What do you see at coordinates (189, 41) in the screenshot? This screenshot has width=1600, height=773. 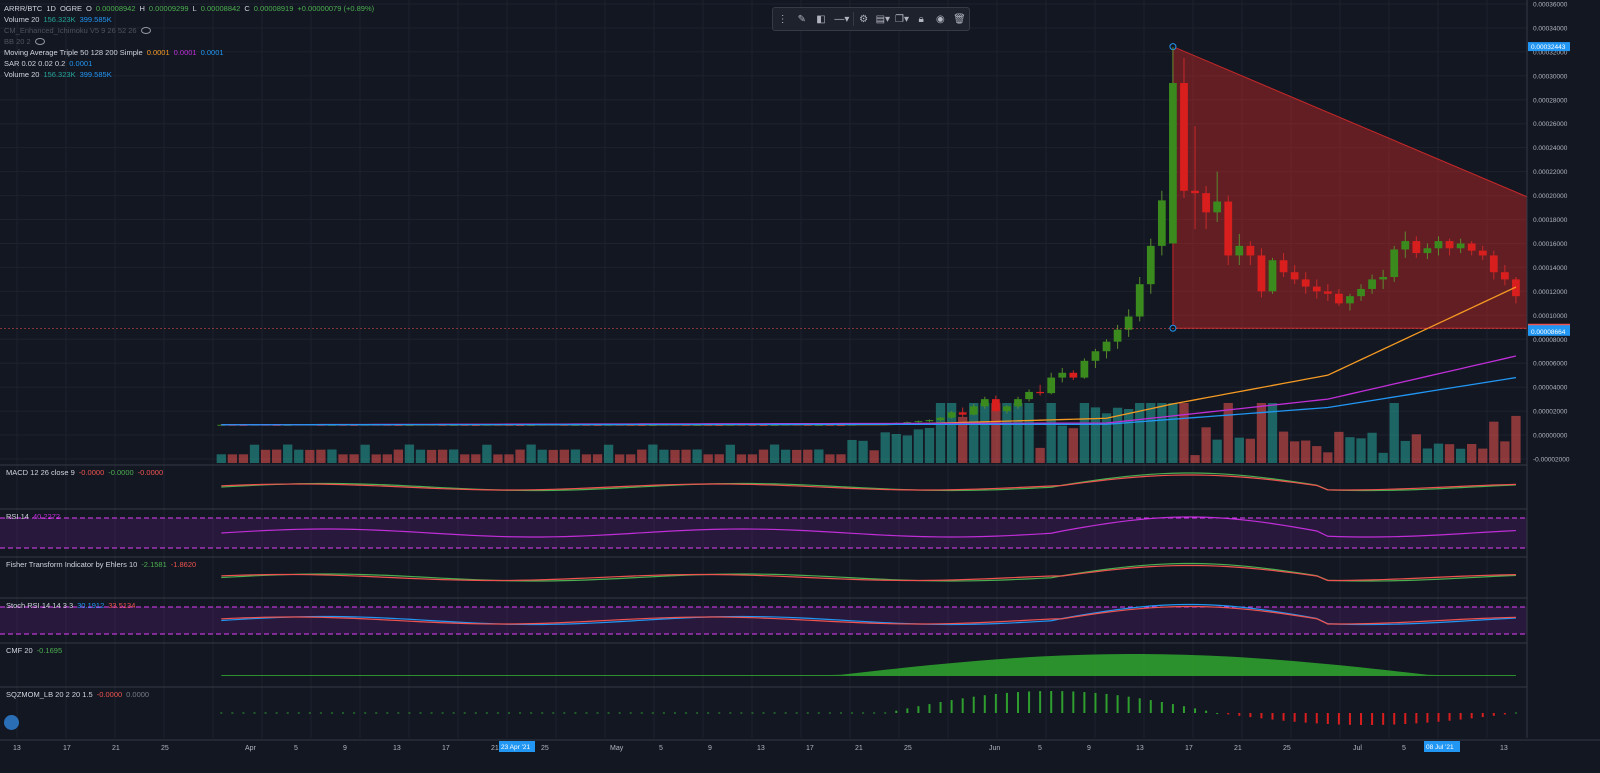 I see `indicator-legend-row: BB 20 2` at bounding box center [189, 41].